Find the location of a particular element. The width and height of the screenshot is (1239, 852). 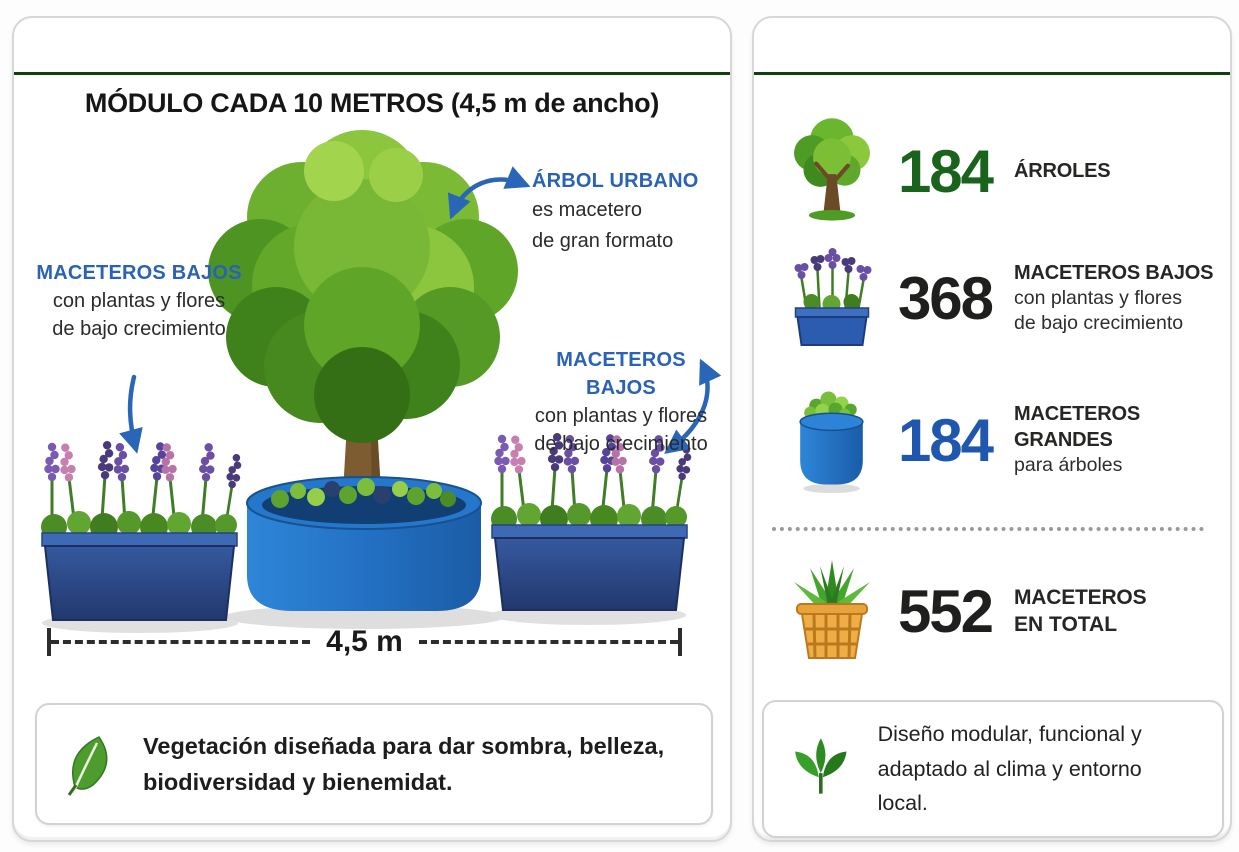

count-total-planters: 552 is located at coordinates (945, 611).